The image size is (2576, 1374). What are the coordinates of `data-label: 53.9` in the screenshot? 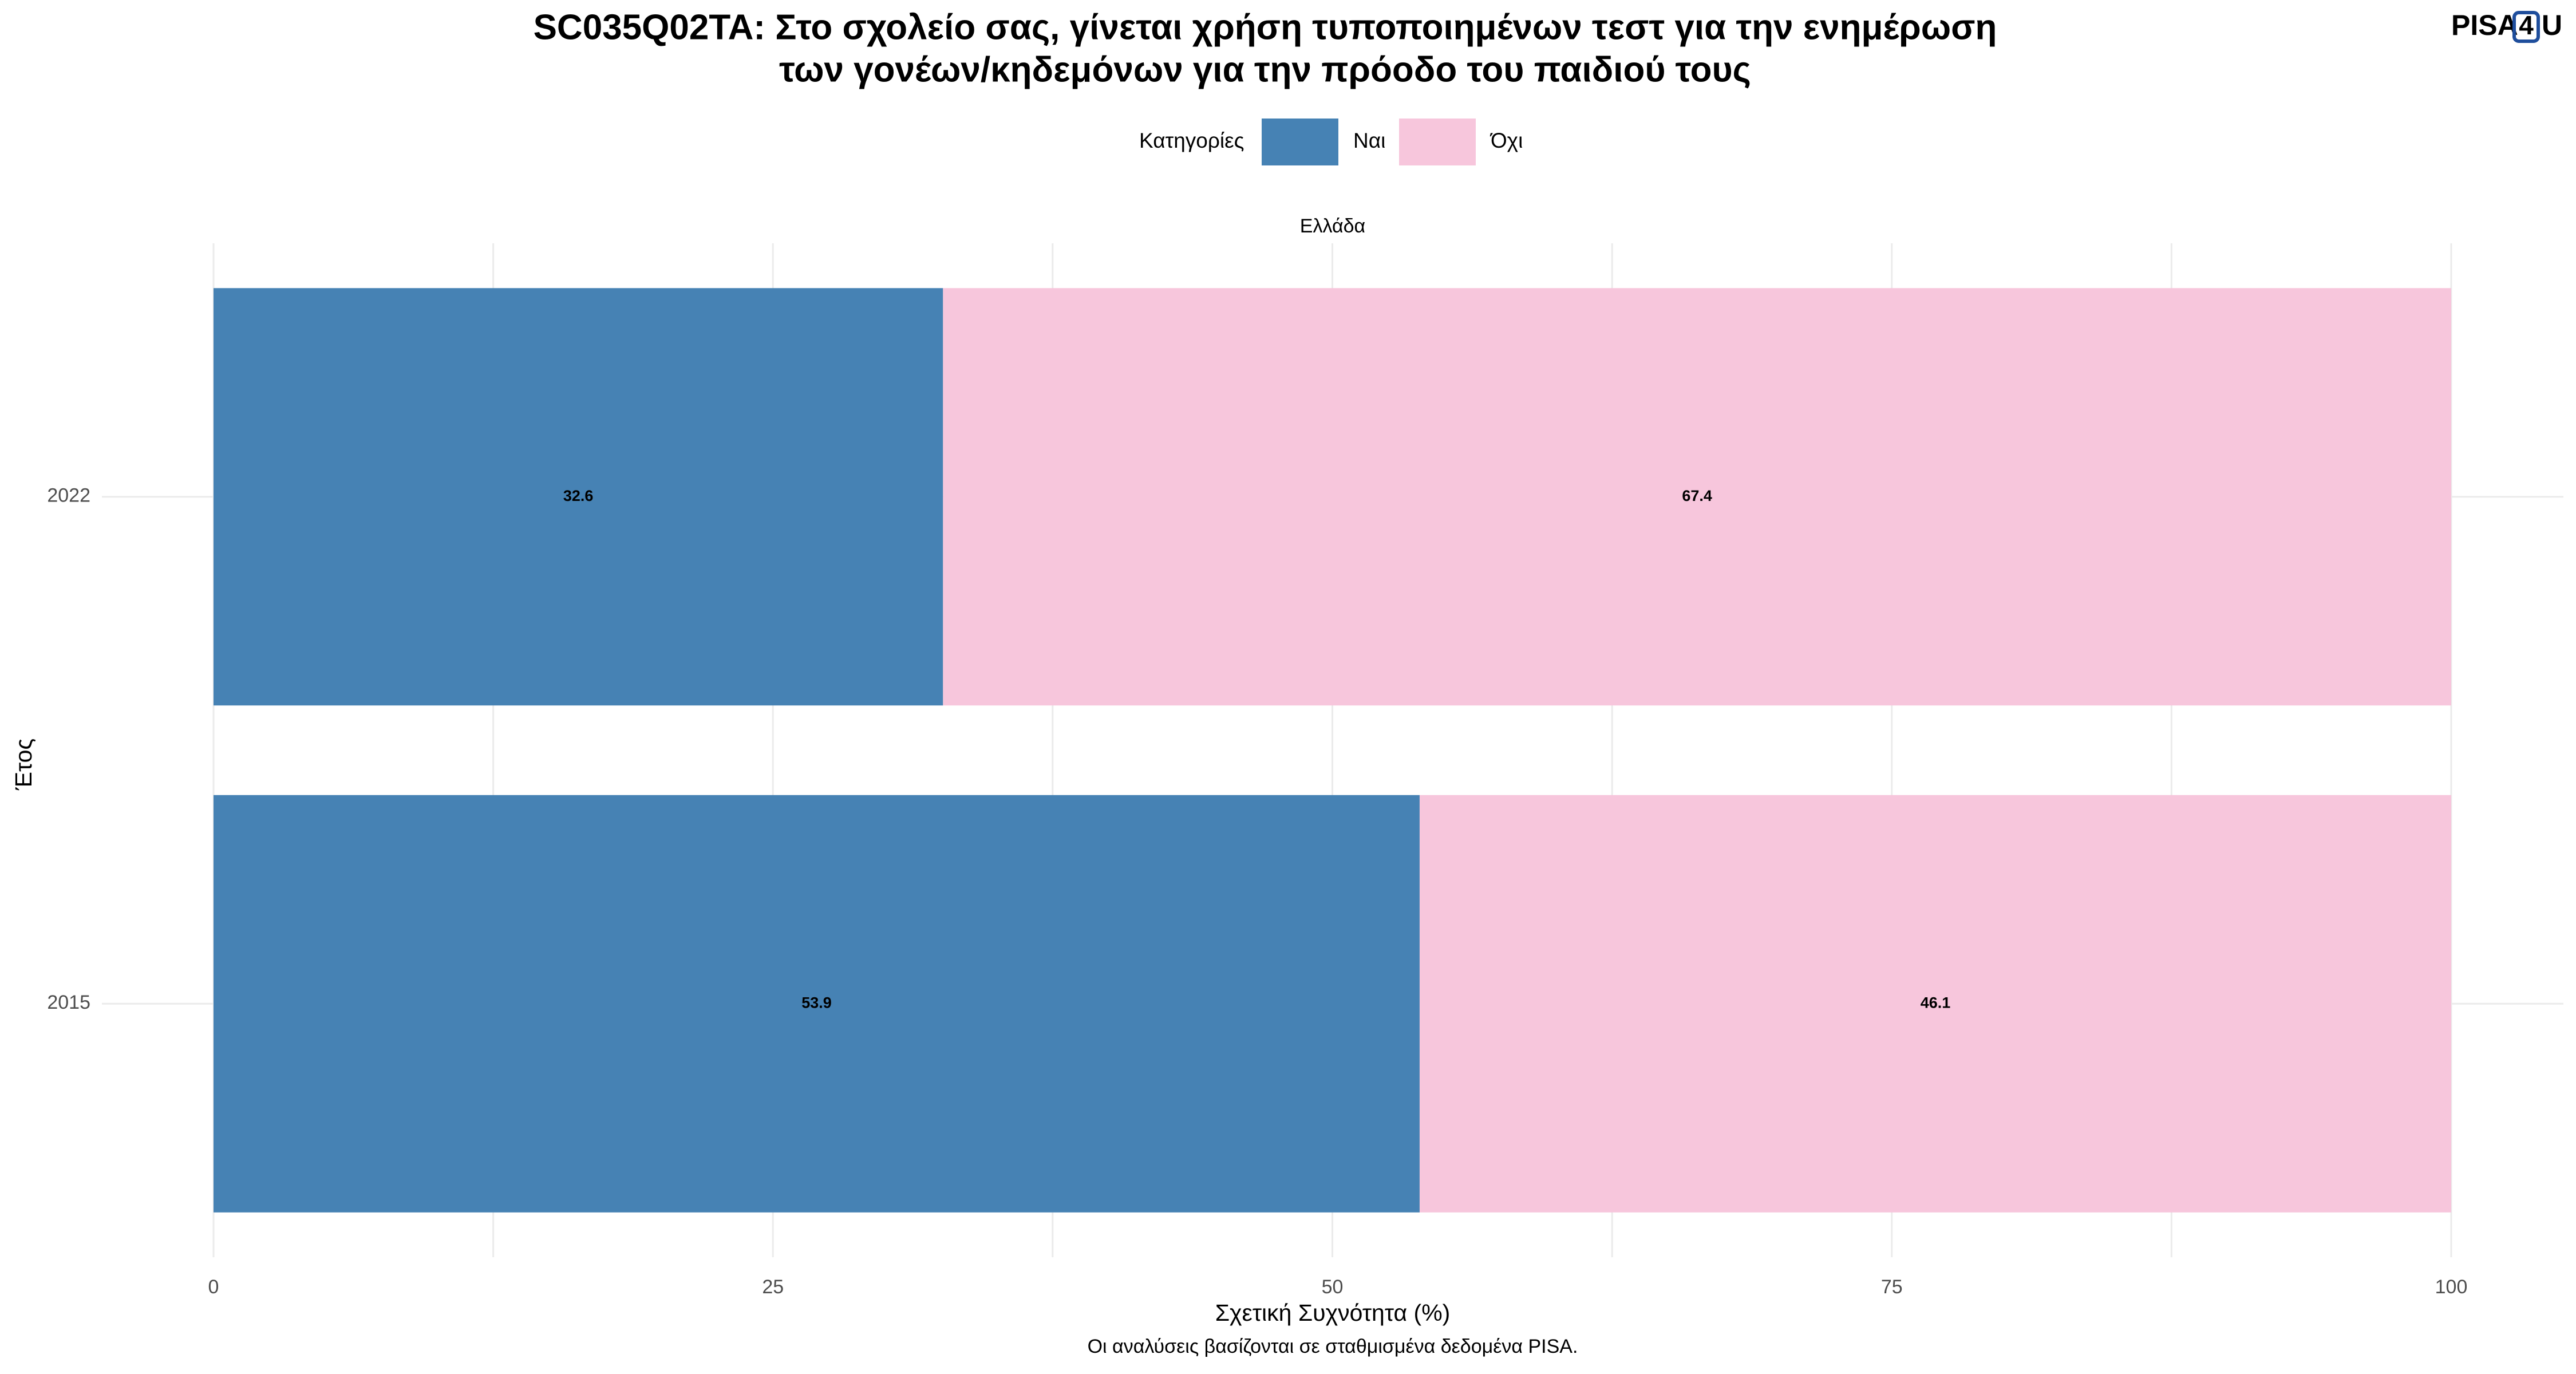 It's located at (816, 1003).